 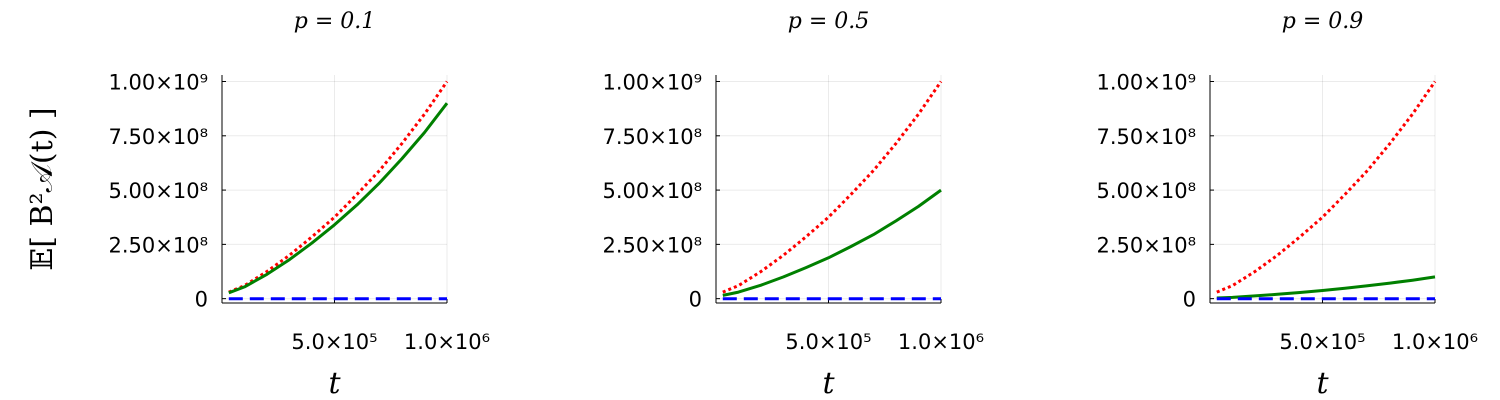 I want to click on subplot-title: p = 0.5, so click(x=829, y=21).